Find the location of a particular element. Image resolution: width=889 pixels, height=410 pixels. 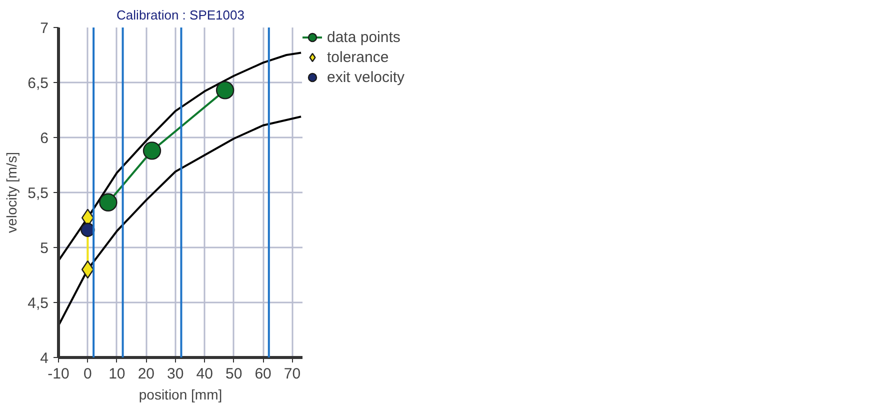

legend-label: data points is located at coordinates (363, 37).